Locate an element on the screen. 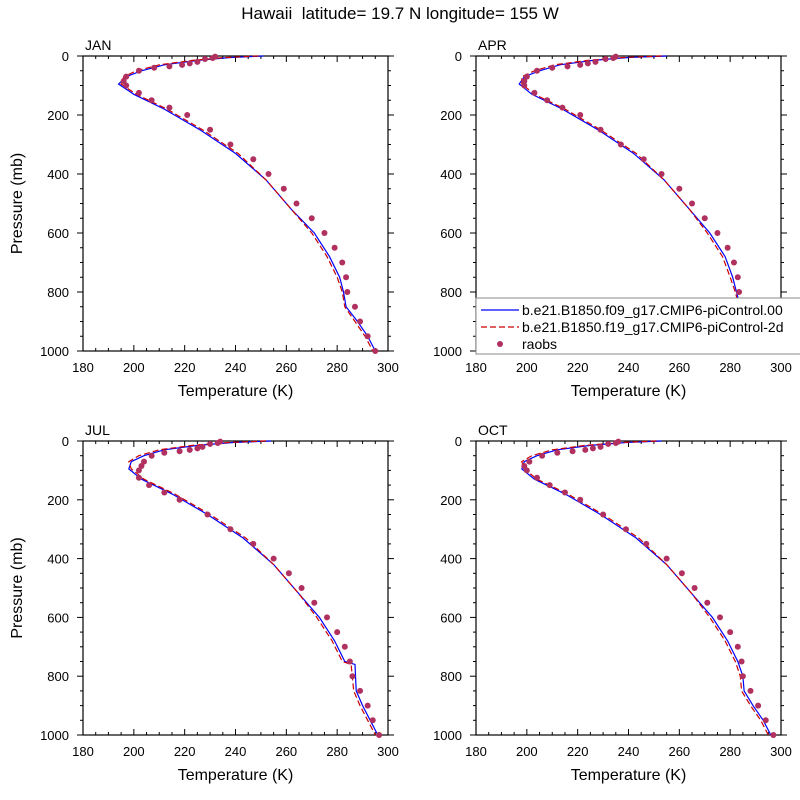  y-axis-label: Pressure (mb) is located at coordinates (17, 587).